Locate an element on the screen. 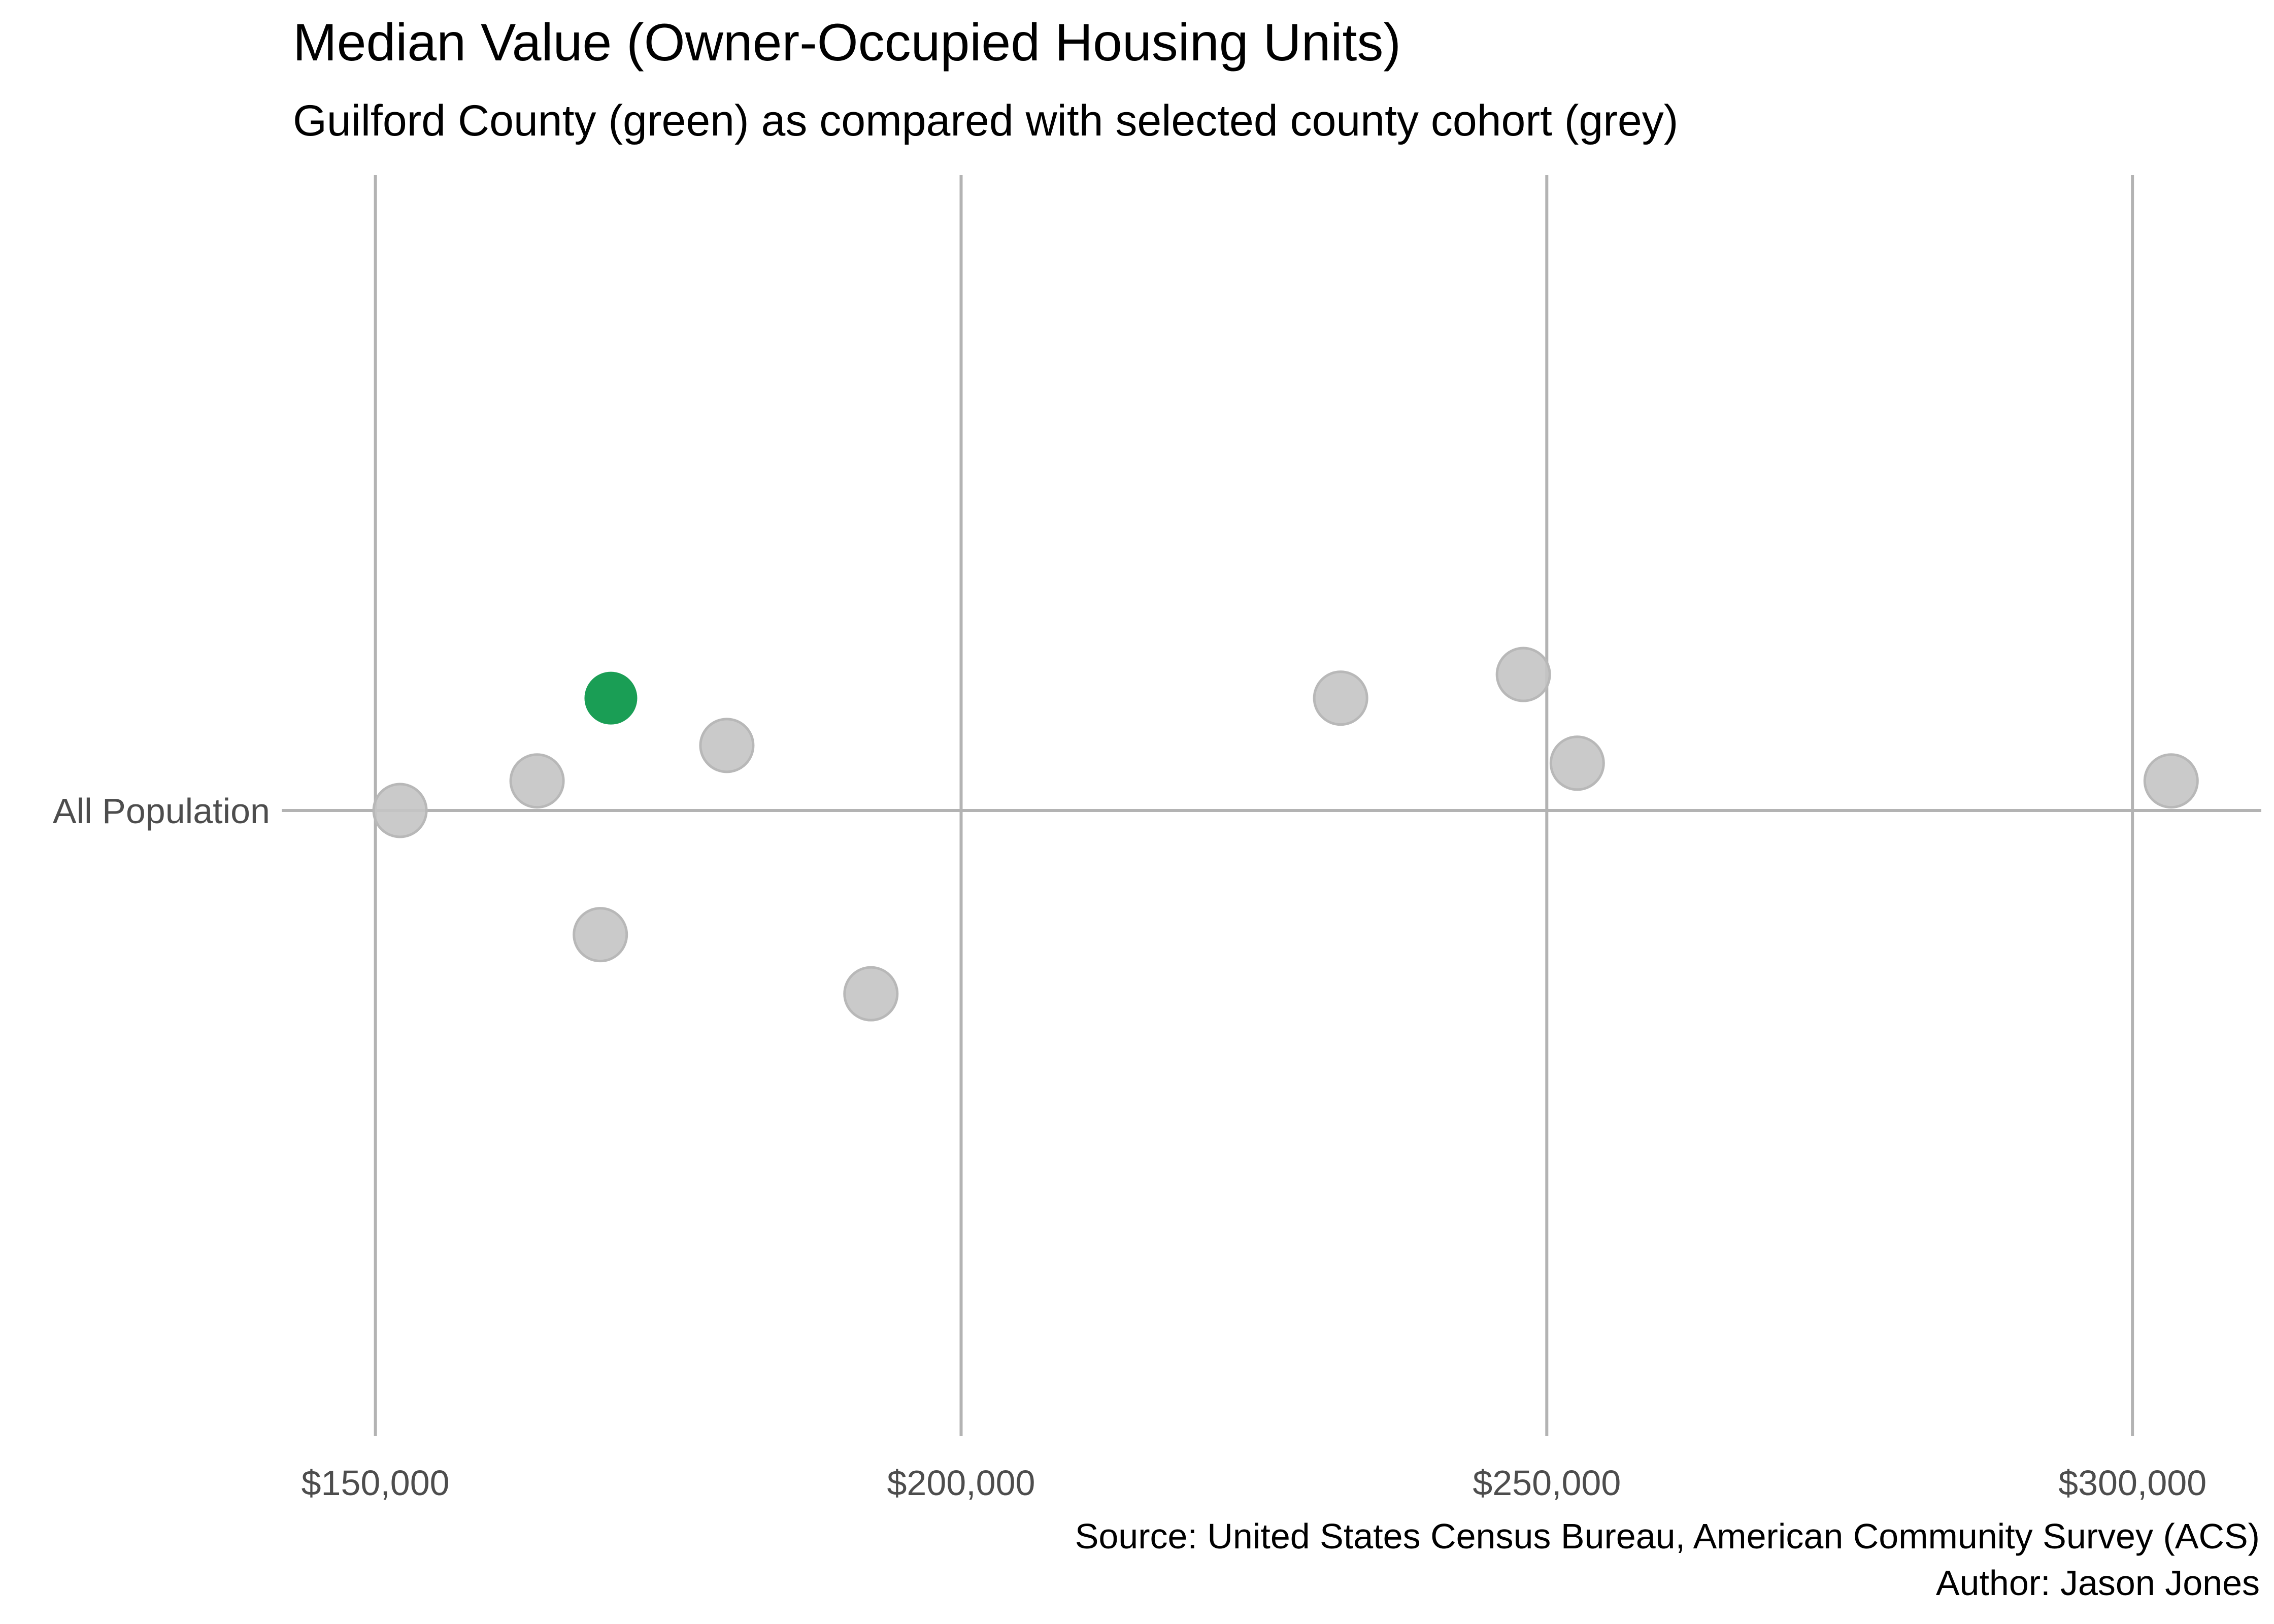 Image resolution: width=2274 pixels, height=1624 pixels. x-tick-label: $300,000 is located at coordinates (2132, 1483).